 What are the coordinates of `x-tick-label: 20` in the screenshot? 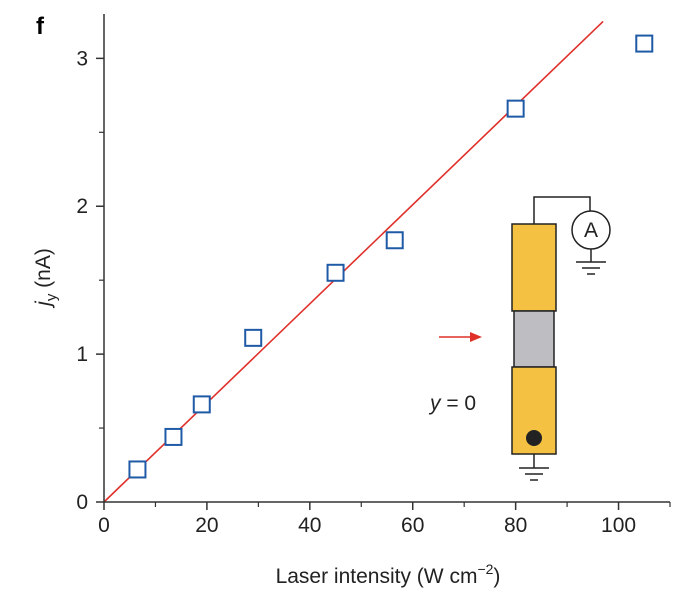 It's located at (206, 525).